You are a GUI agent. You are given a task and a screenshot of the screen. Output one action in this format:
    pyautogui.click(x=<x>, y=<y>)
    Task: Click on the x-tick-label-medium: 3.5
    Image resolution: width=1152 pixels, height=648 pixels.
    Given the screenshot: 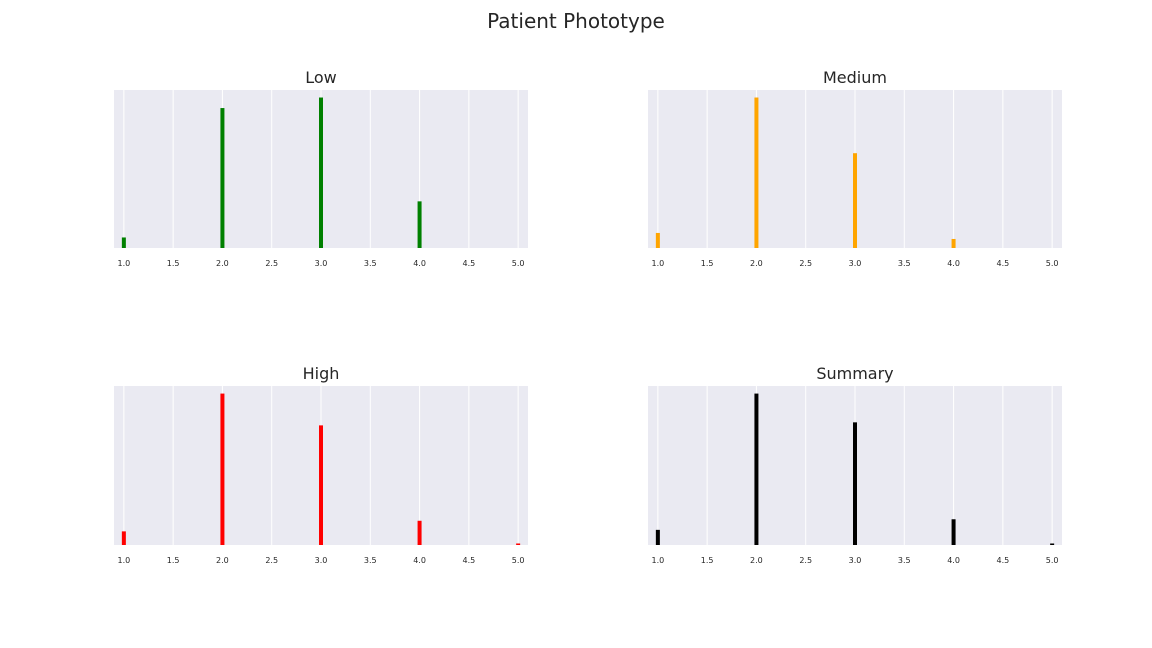 What is the action you would take?
    pyautogui.click(x=904, y=263)
    